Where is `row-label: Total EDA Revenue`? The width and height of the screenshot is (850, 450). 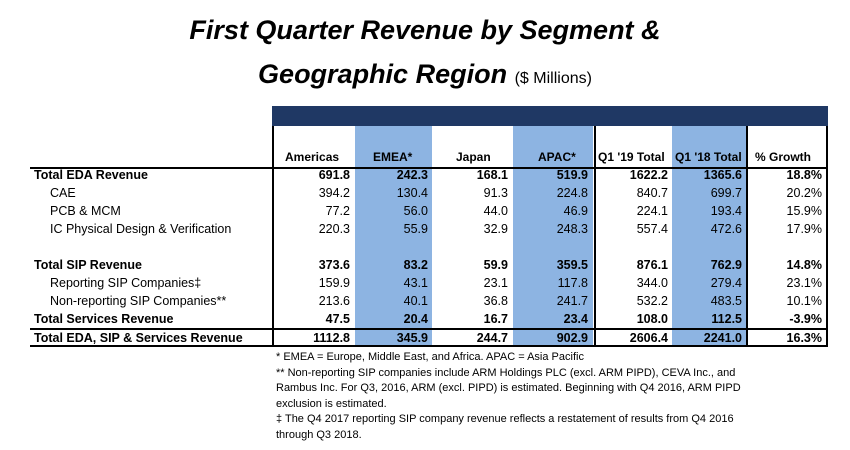 row-label: Total EDA Revenue is located at coordinates (91, 175).